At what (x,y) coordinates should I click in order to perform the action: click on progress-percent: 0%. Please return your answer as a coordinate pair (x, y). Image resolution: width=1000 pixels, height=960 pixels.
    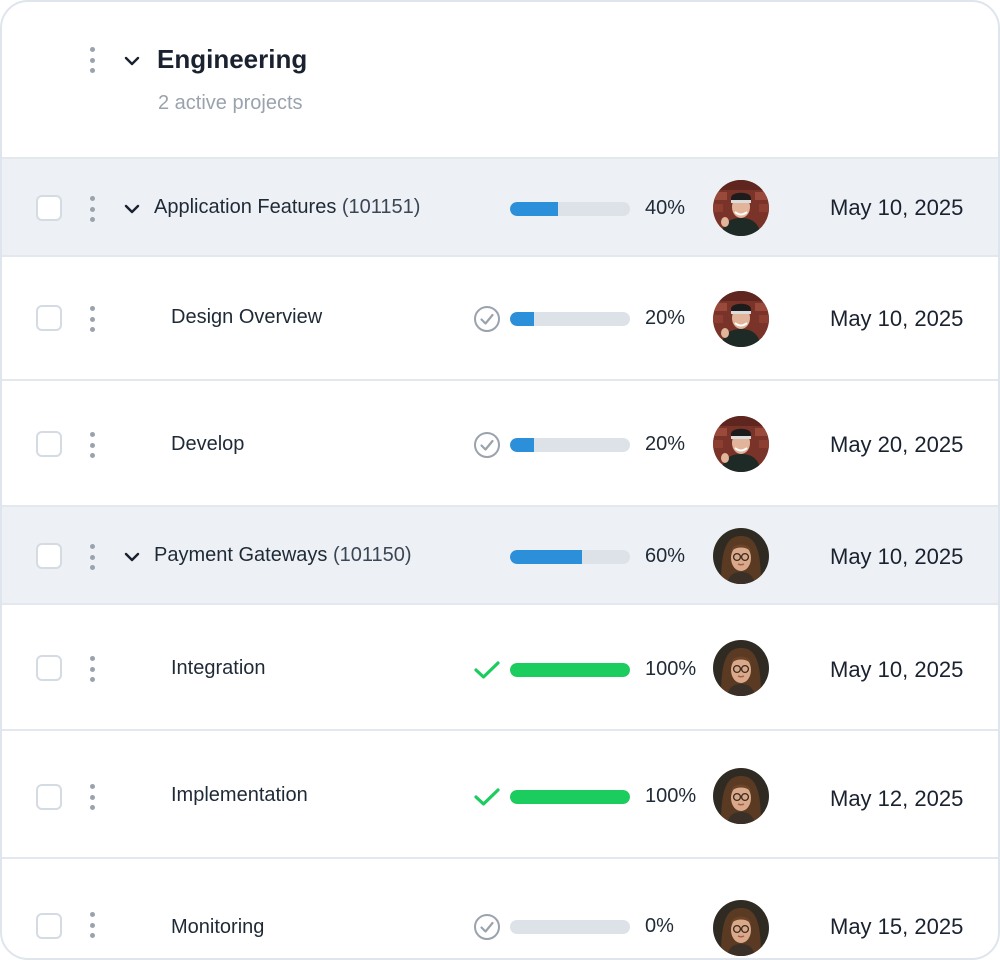
    Looking at the image, I should click on (659, 926).